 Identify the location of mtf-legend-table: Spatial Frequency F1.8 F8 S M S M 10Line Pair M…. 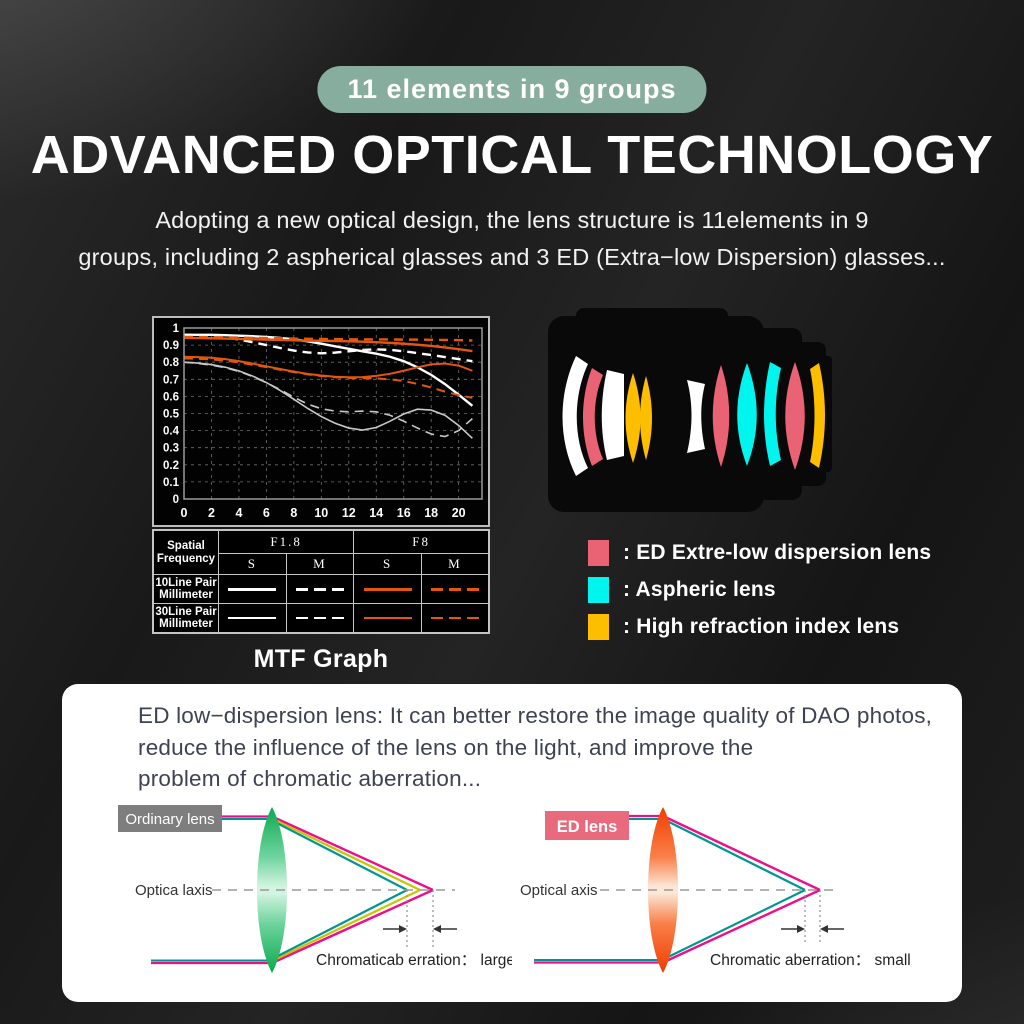
(321, 581).